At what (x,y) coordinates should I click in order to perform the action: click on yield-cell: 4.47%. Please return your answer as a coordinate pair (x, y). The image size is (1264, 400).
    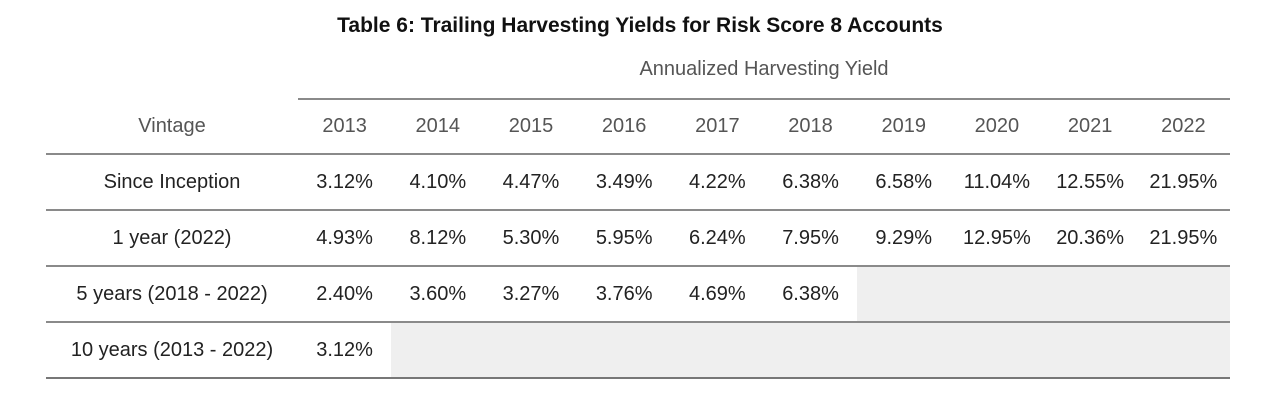
    Looking at the image, I should click on (531, 182).